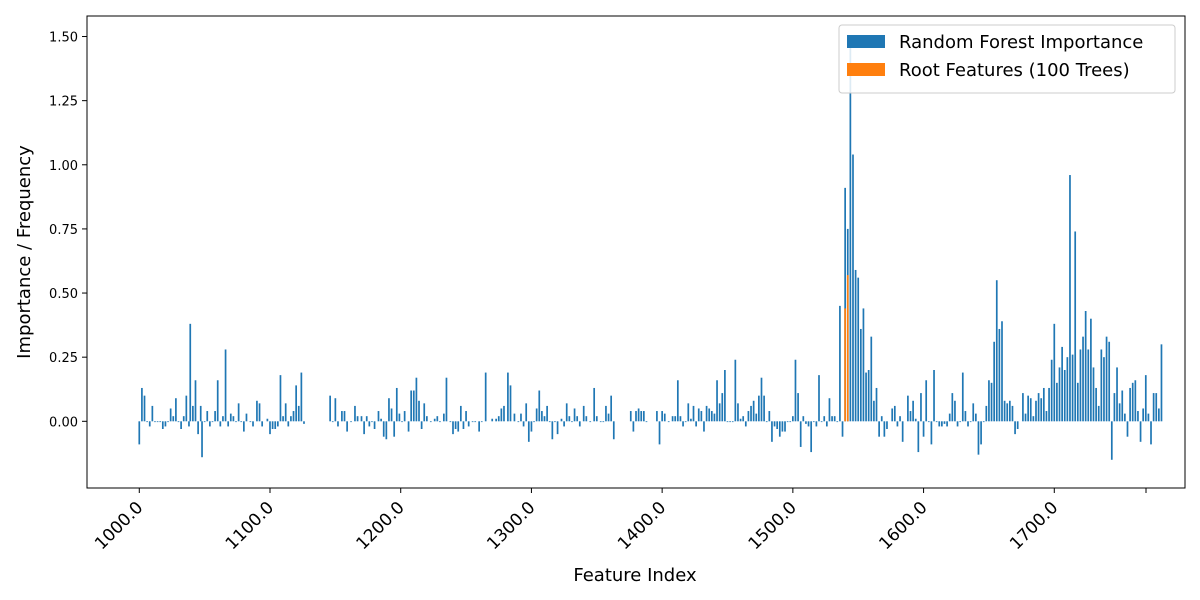  I want to click on x-axis-label: Feature Index, so click(635, 575).